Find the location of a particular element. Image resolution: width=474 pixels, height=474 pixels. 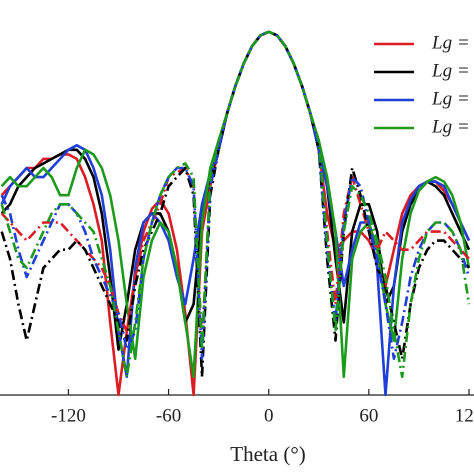

x-tick-label: 60 is located at coordinates (368, 415).